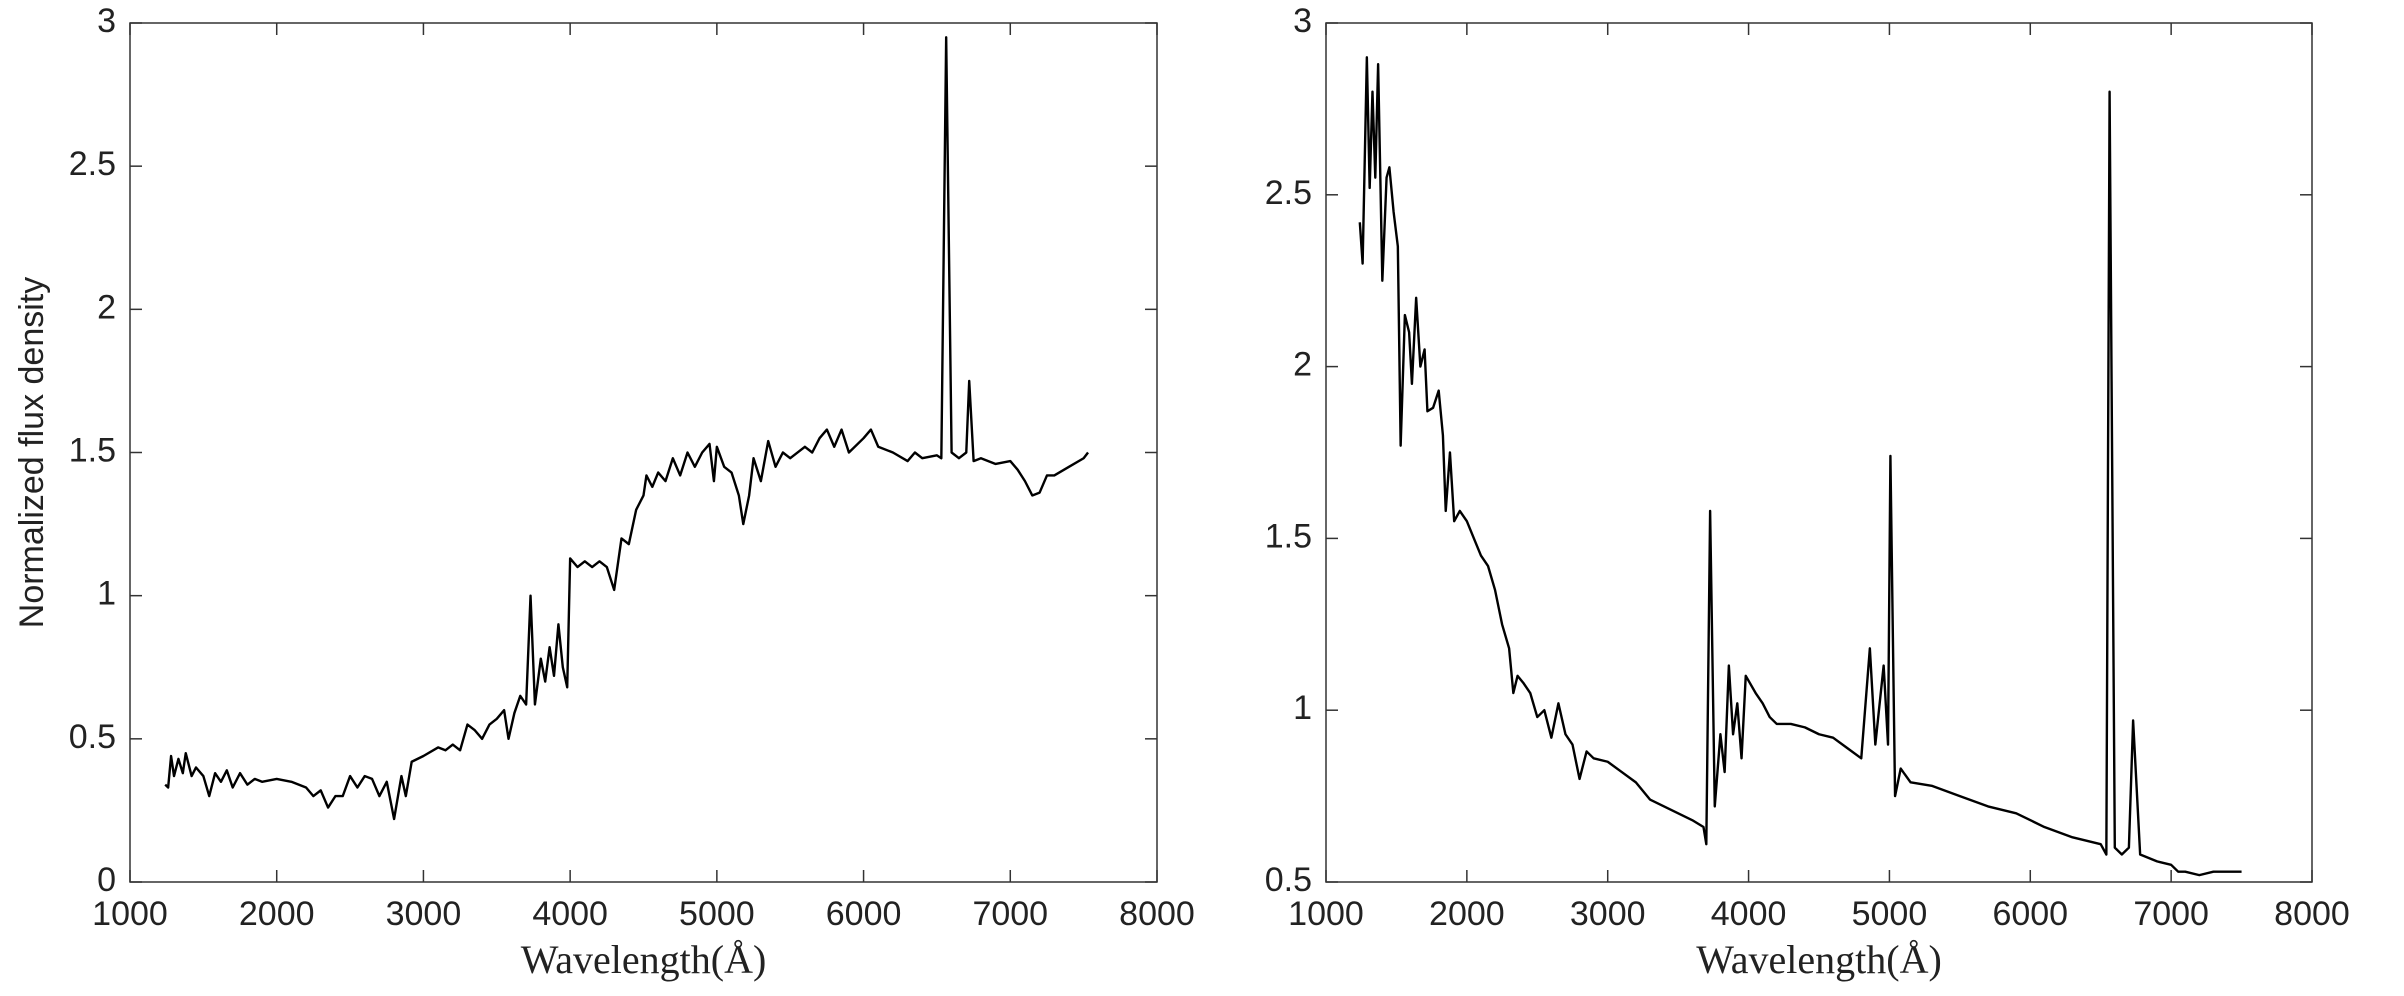 The width and height of the screenshot is (2404, 996). Describe the element at coordinates (106, 880) in the screenshot. I see `y-tick-label: 0` at that location.